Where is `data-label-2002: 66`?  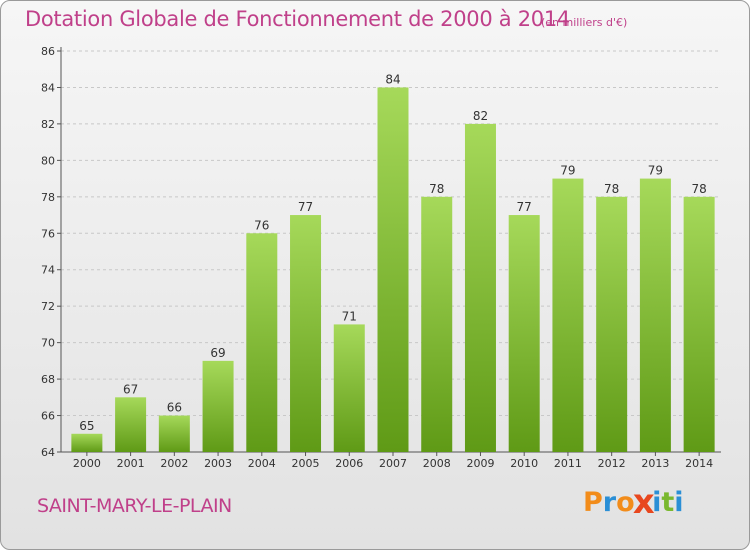 data-label-2002: 66 is located at coordinates (174, 408).